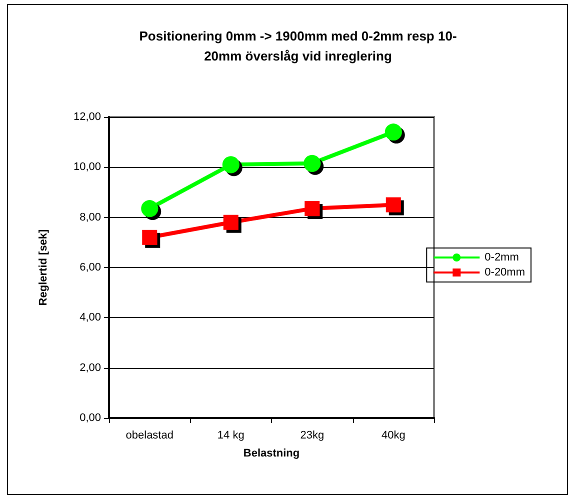 The width and height of the screenshot is (581, 504). Describe the element at coordinates (87, 117) in the screenshot. I see `y-tick-label: 12,00` at that location.